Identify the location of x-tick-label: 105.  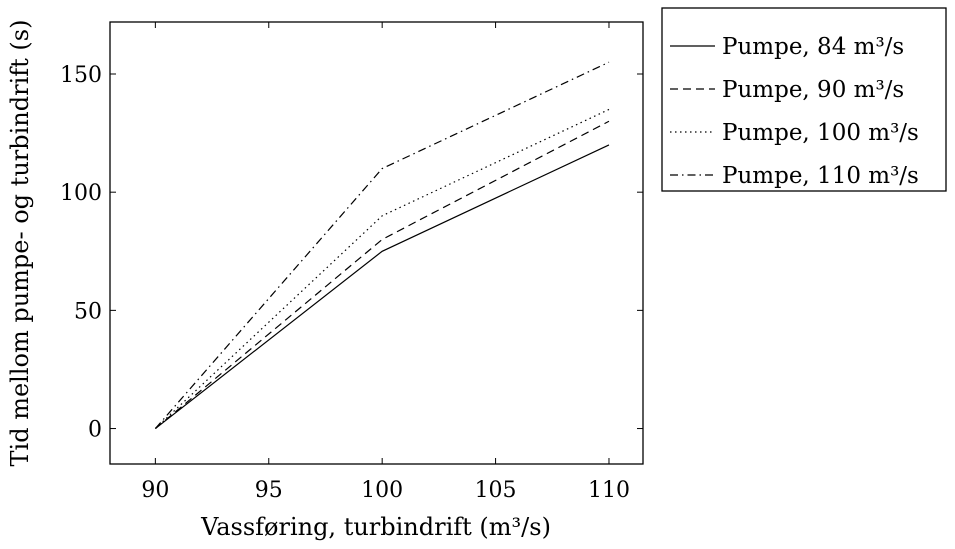
(496, 490).